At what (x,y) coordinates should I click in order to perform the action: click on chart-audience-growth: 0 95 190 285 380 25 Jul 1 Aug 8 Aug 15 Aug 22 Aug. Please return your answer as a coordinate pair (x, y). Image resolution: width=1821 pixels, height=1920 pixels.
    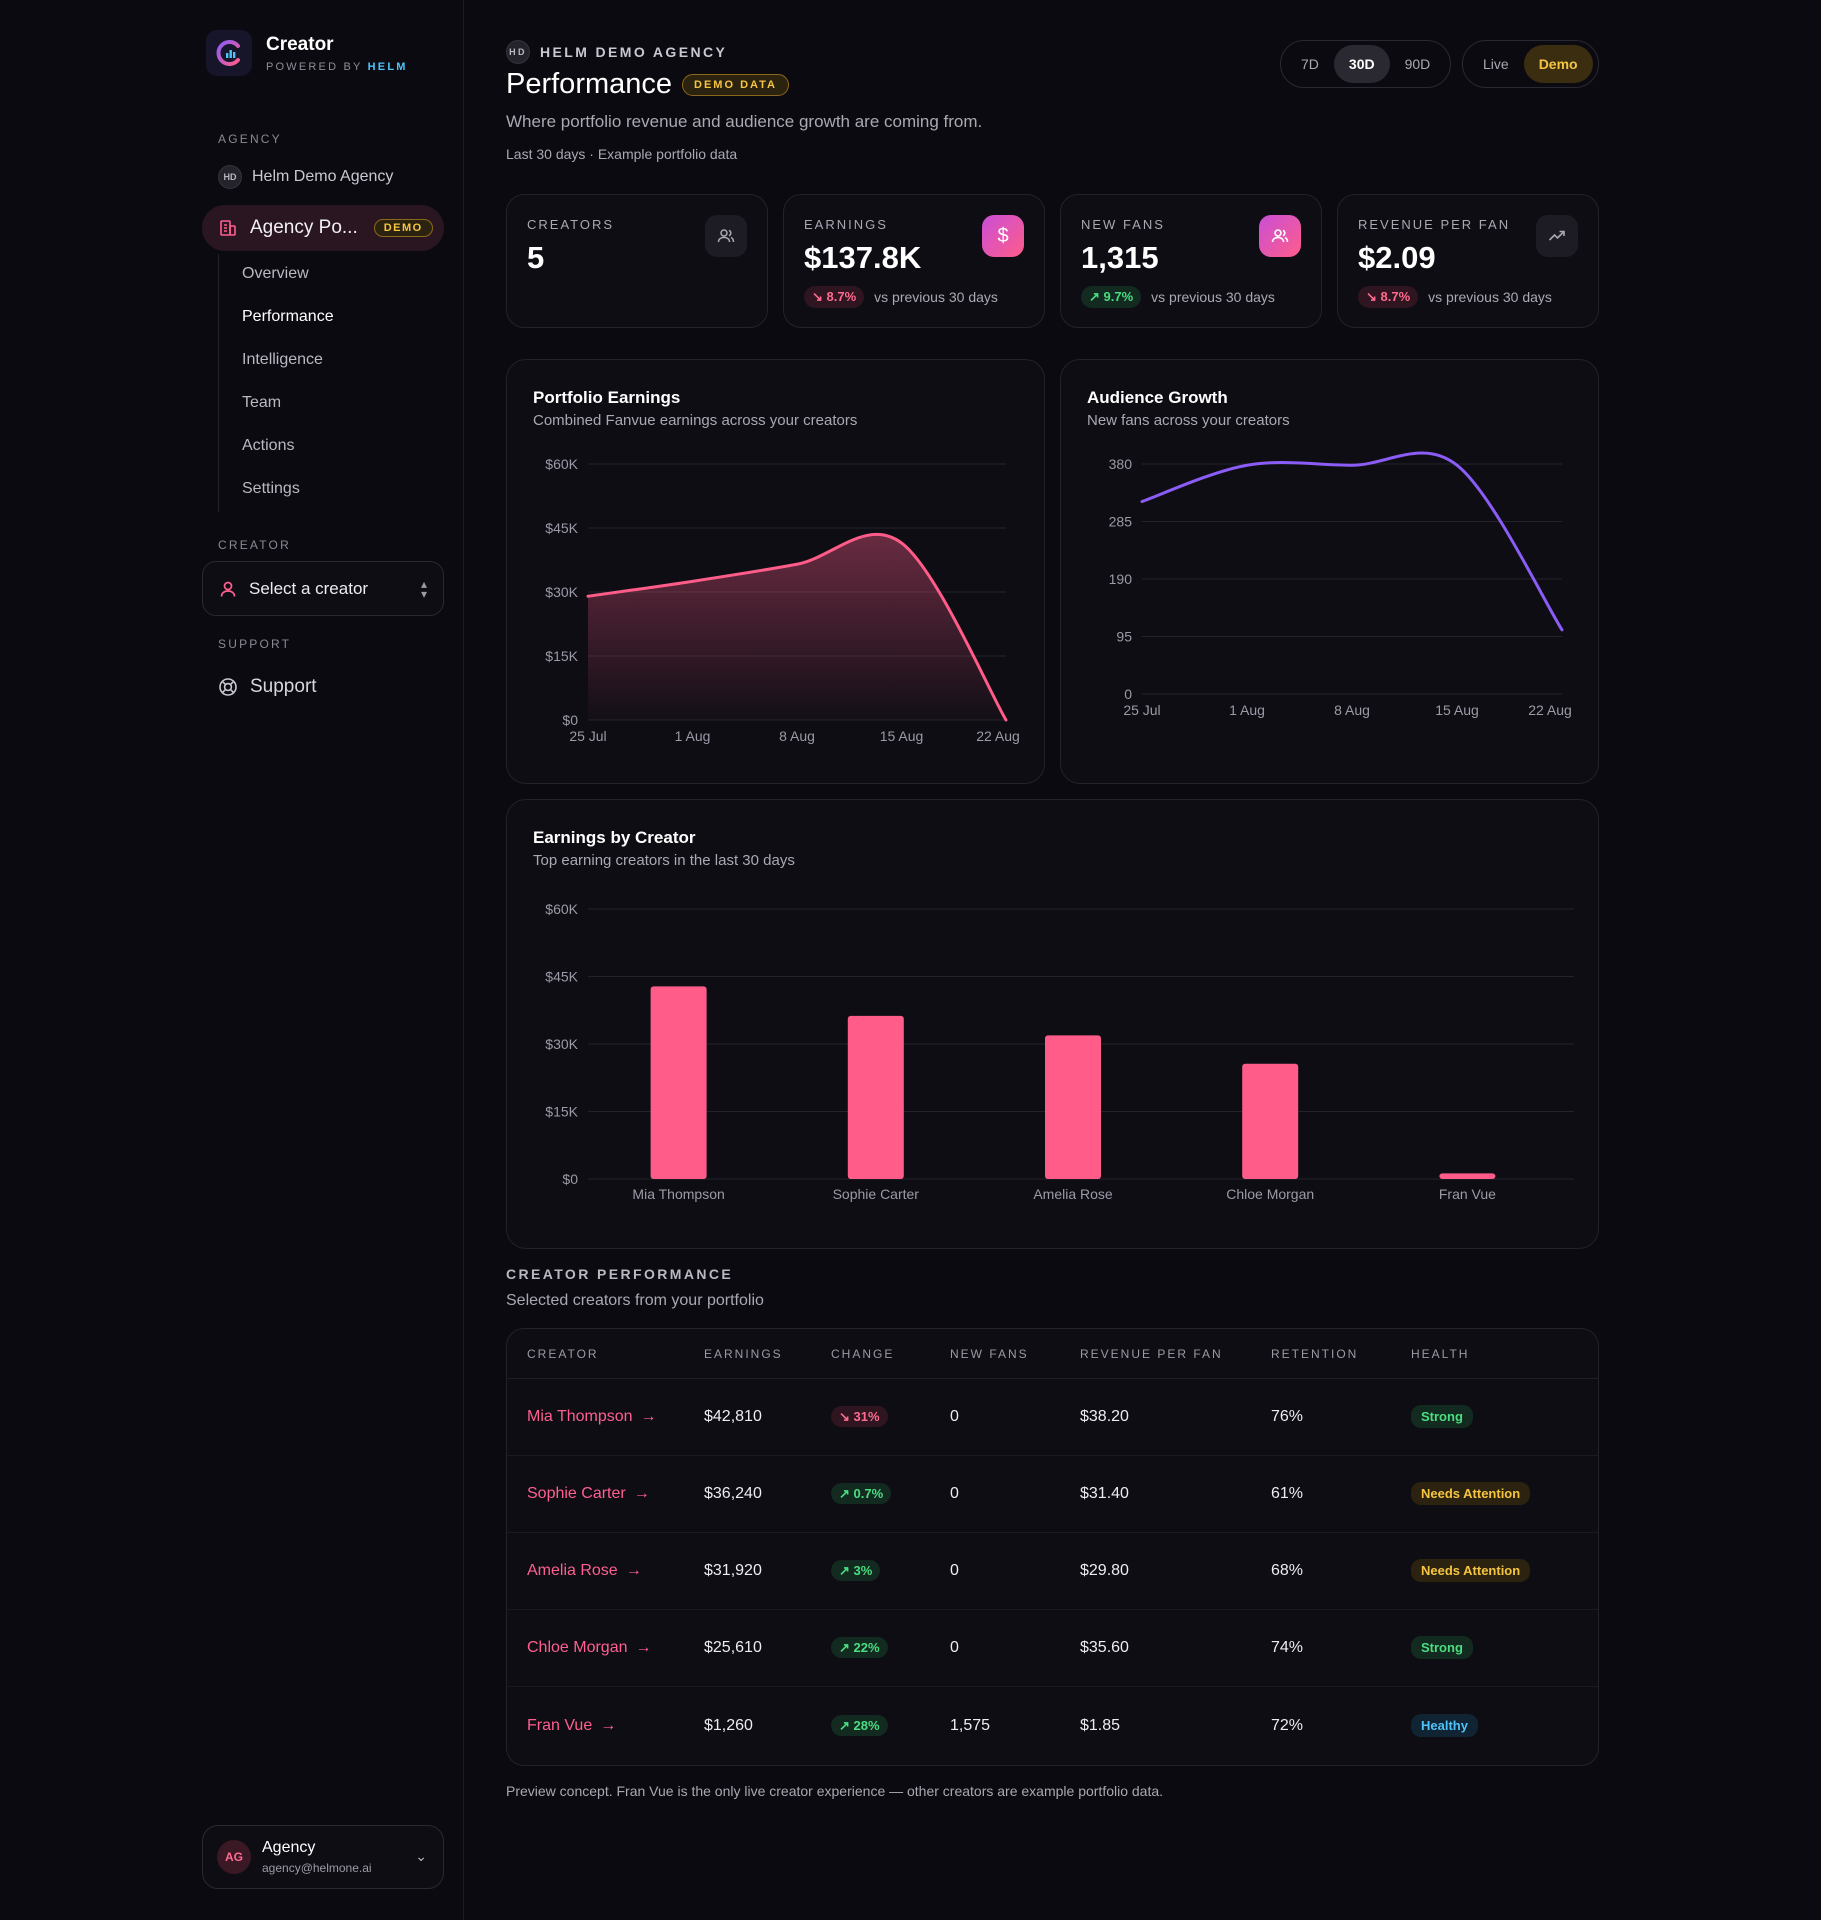
    Looking at the image, I should click on (1340, 584).